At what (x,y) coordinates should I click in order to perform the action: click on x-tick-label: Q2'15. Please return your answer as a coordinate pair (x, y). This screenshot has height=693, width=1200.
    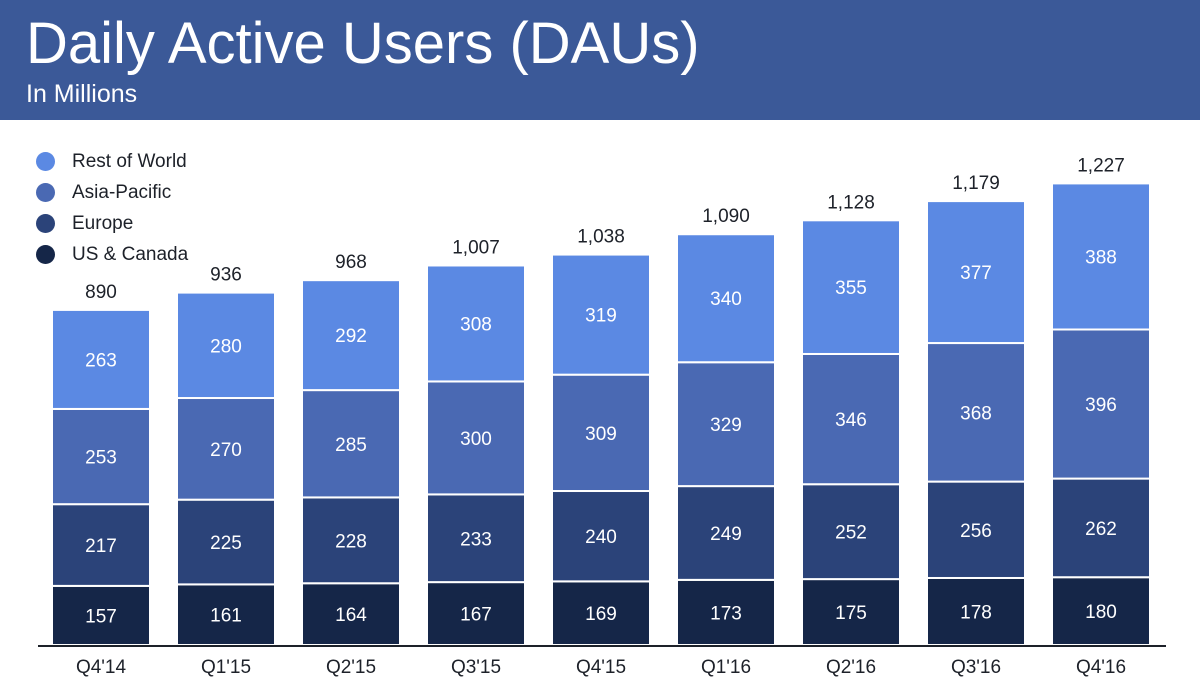
    Looking at the image, I should click on (351, 667).